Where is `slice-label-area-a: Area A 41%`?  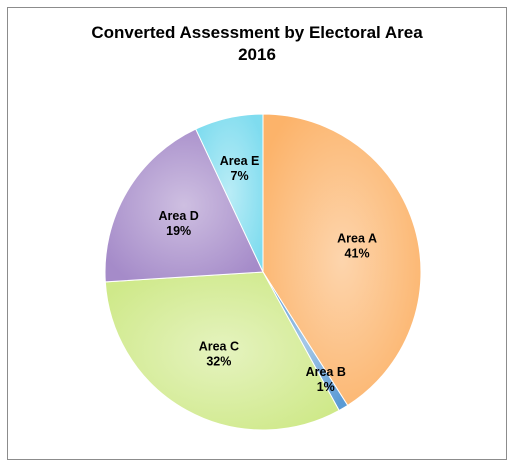 slice-label-area-a: Area A 41% is located at coordinates (357, 246).